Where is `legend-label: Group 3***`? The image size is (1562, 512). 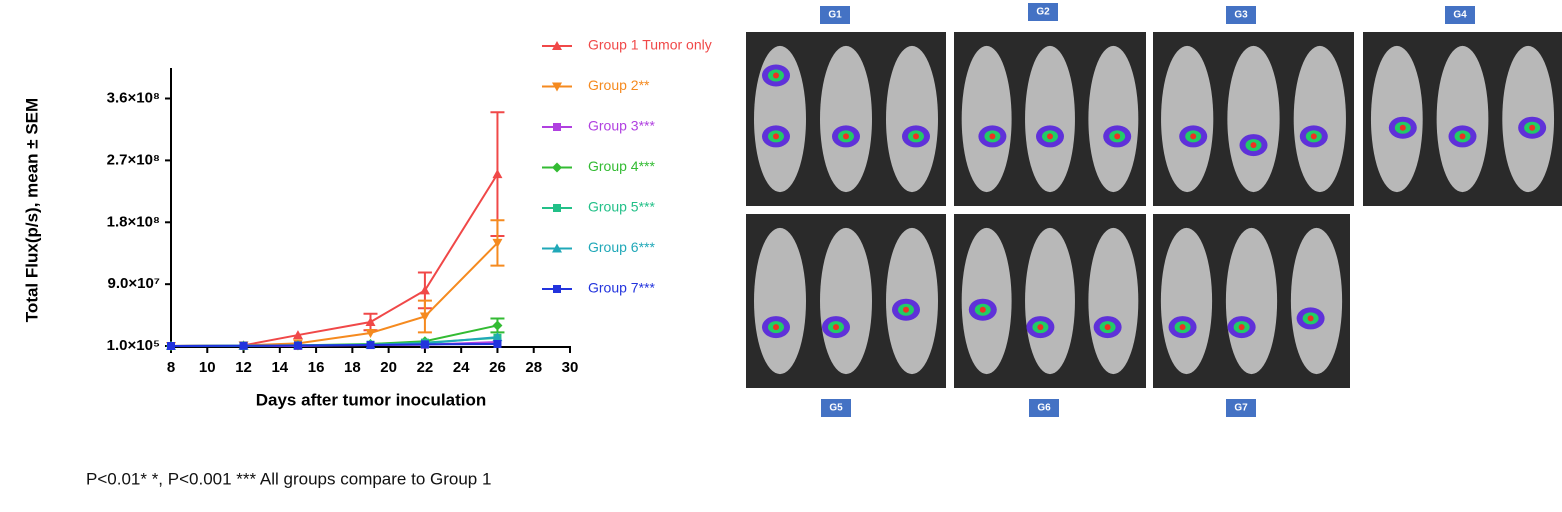 legend-label: Group 3*** is located at coordinates (621, 126).